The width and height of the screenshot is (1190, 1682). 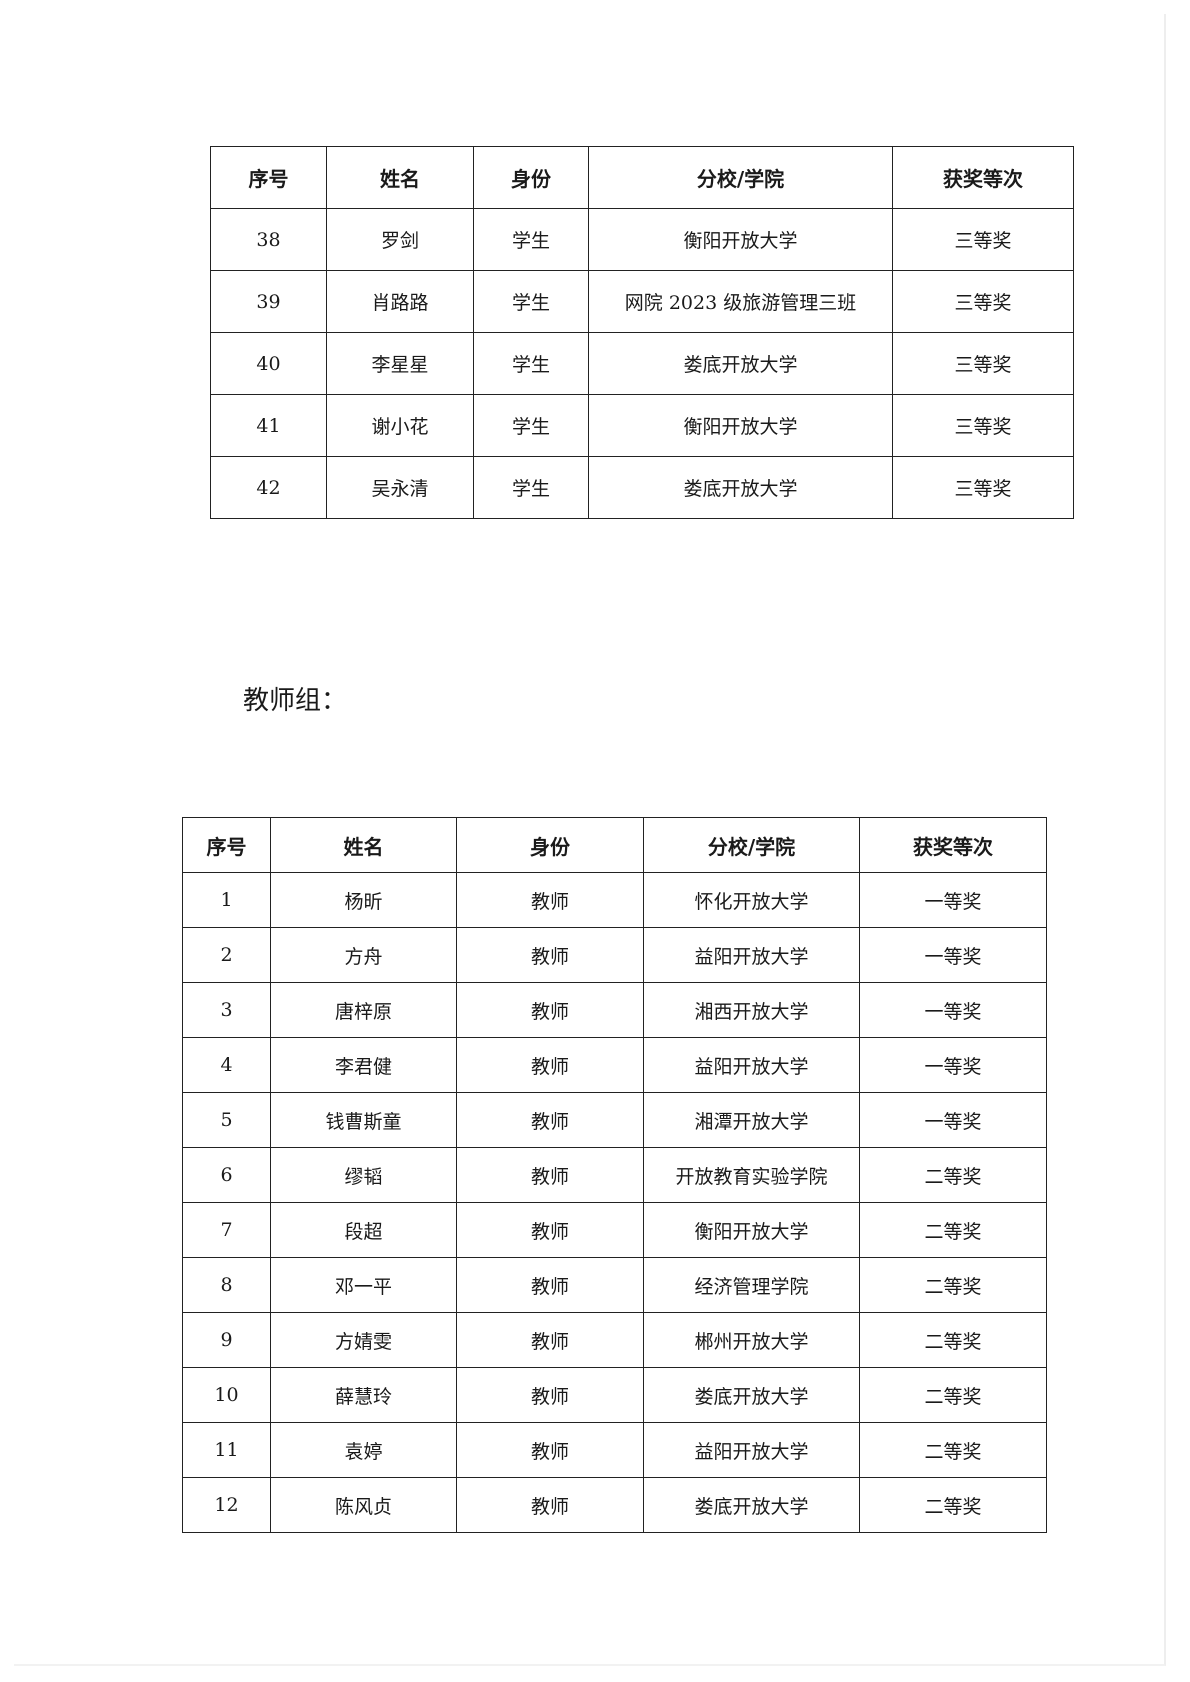 What do you see at coordinates (614, 1230) in the screenshot?
I see `table-row: 7 段超 教师 衡阳开放大学 二等奖` at bounding box center [614, 1230].